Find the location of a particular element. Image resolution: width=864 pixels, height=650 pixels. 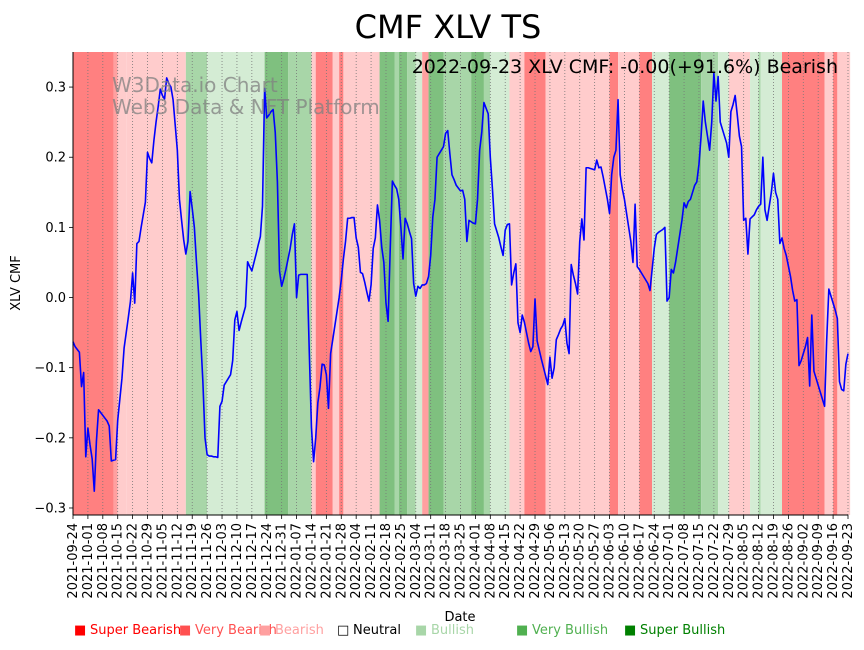

x-tick-label: 2021-12-31 is located at coordinates (282, 561).